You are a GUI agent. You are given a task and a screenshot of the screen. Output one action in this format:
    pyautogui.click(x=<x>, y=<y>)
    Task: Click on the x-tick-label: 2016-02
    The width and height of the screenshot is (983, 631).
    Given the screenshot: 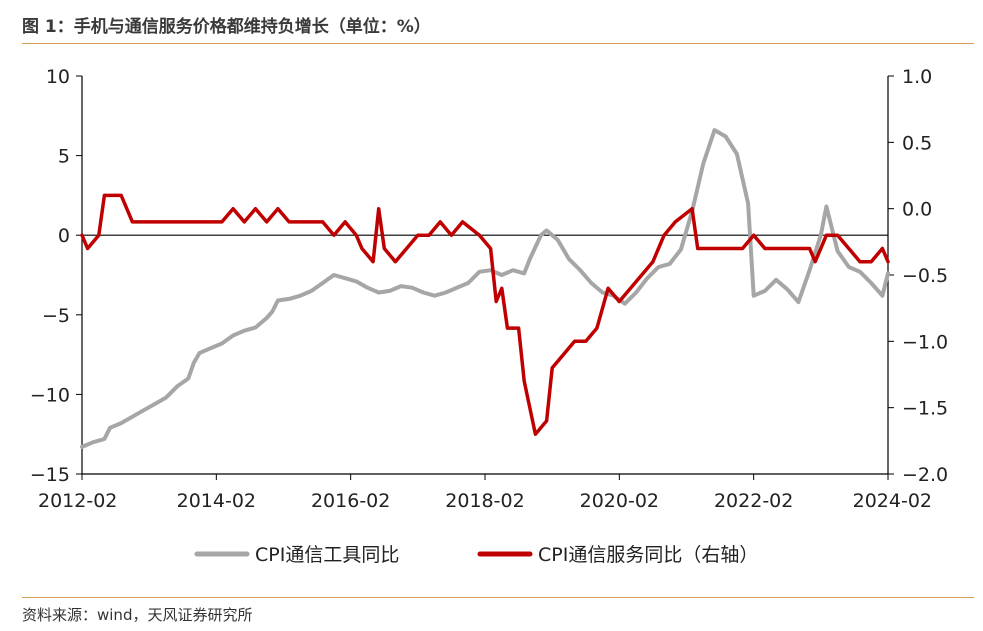 What is the action you would take?
    pyautogui.click(x=350, y=501)
    